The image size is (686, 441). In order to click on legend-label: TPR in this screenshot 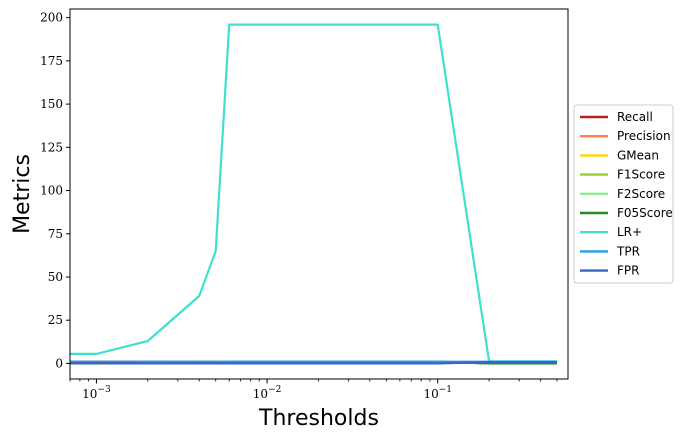, I will do `click(628, 251)`.